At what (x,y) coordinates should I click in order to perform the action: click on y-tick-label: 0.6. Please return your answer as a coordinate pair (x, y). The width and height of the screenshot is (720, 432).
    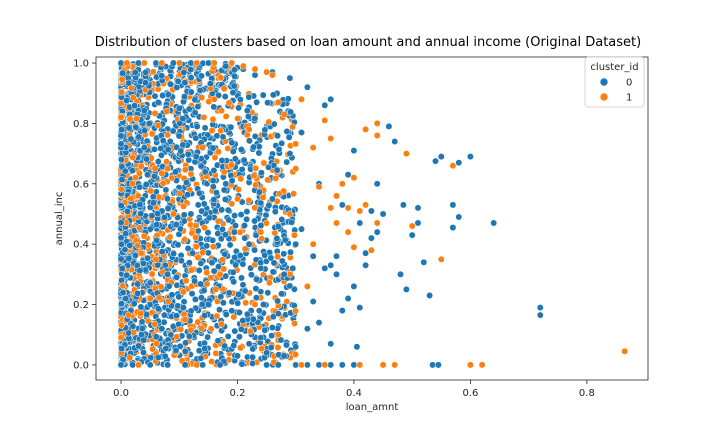
    Looking at the image, I should click on (81, 184).